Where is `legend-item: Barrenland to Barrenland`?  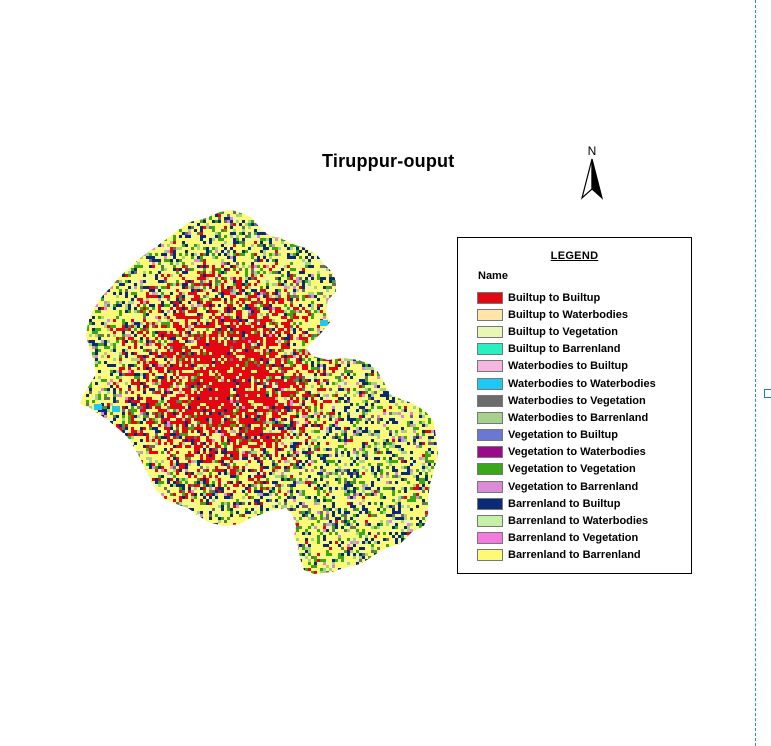 legend-item: Barrenland to Barrenland is located at coordinates (566, 555).